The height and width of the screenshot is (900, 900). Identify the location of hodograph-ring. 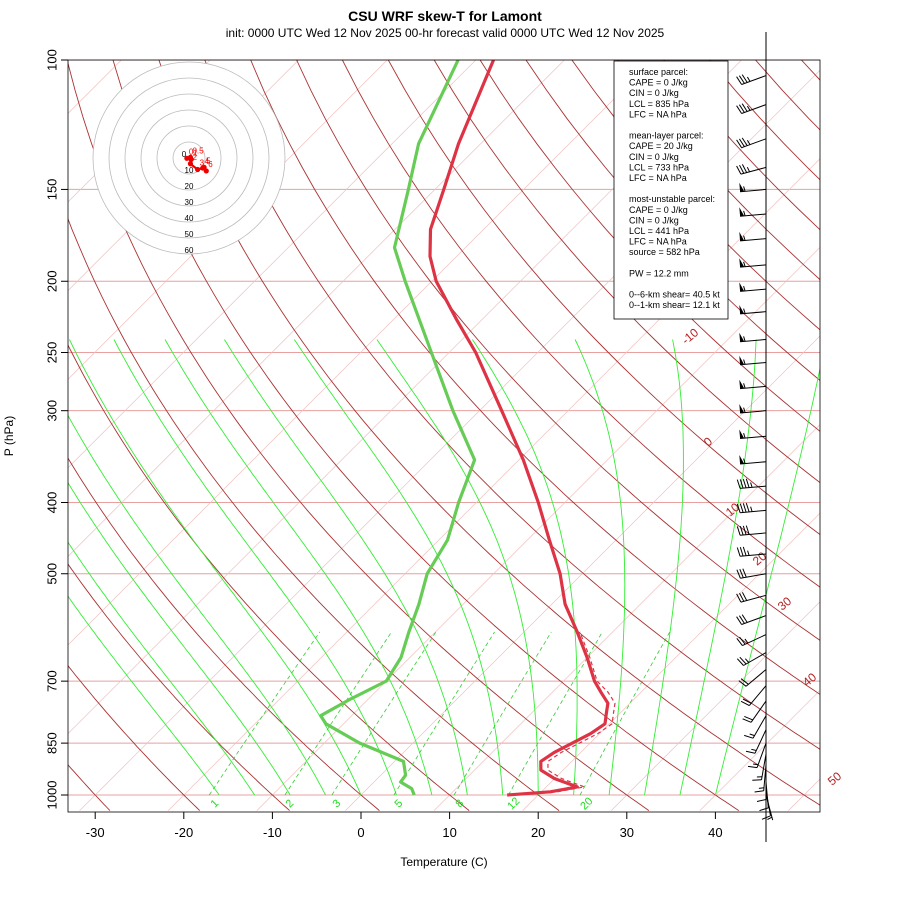
(189, 158).